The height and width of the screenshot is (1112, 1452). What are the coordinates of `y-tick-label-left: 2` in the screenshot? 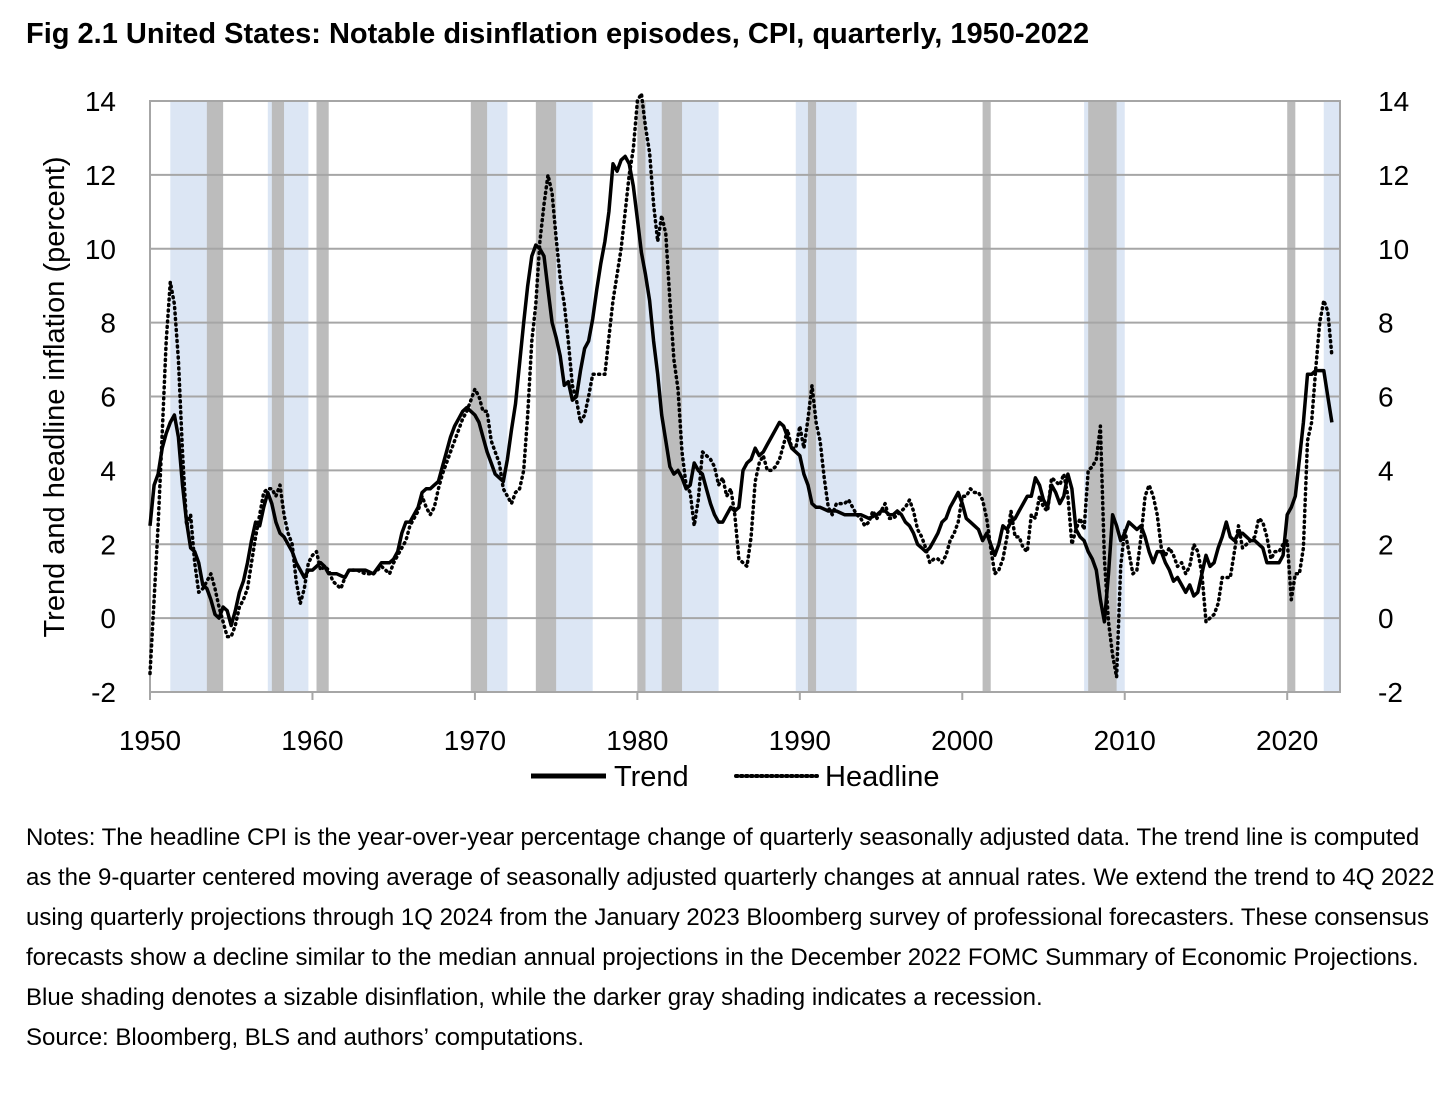 It's located at (108, 544).